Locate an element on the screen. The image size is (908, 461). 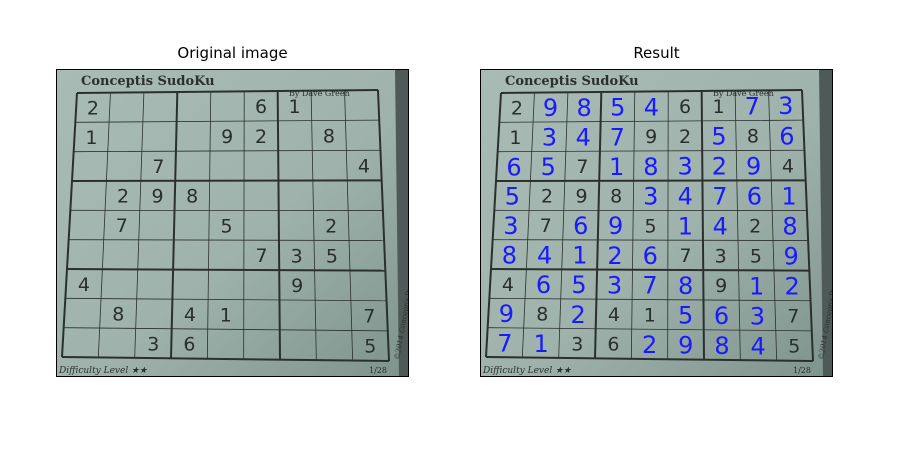
page-reference: 1/28 is located at coordinates (802, 370).